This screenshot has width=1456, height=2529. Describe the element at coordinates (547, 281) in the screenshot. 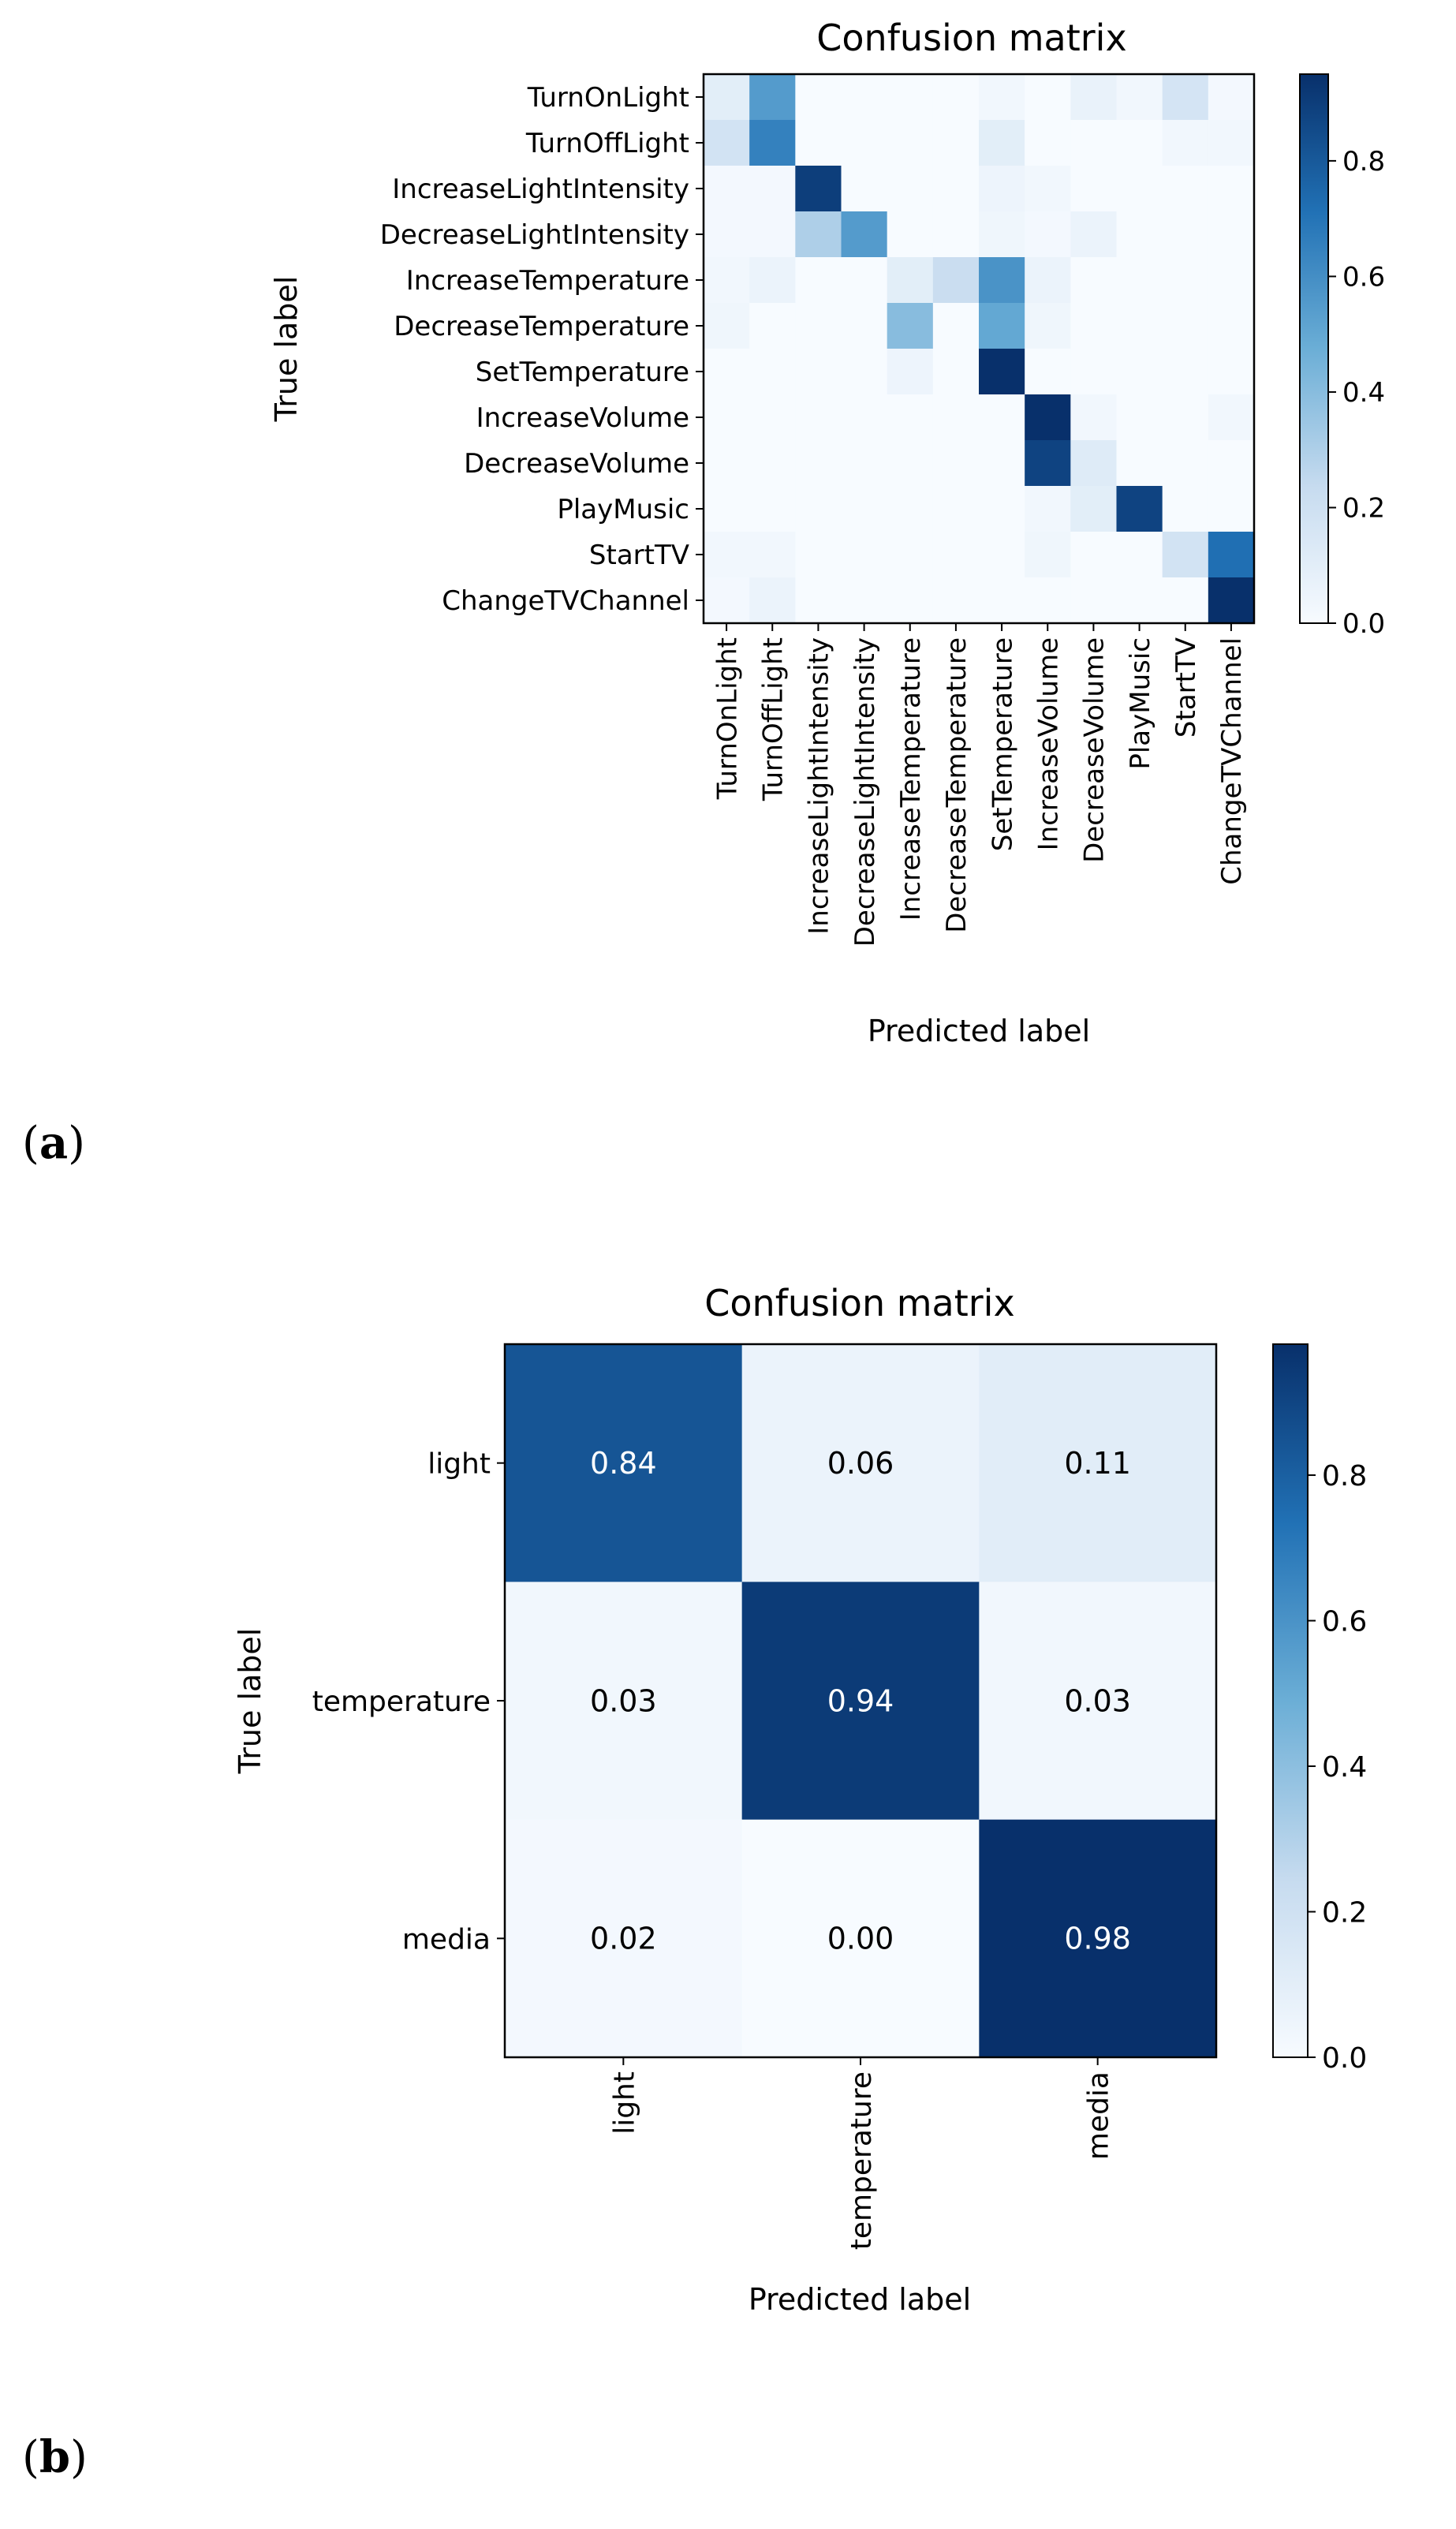

I see `y-tick-label: IncreaseTemperature` at that location.